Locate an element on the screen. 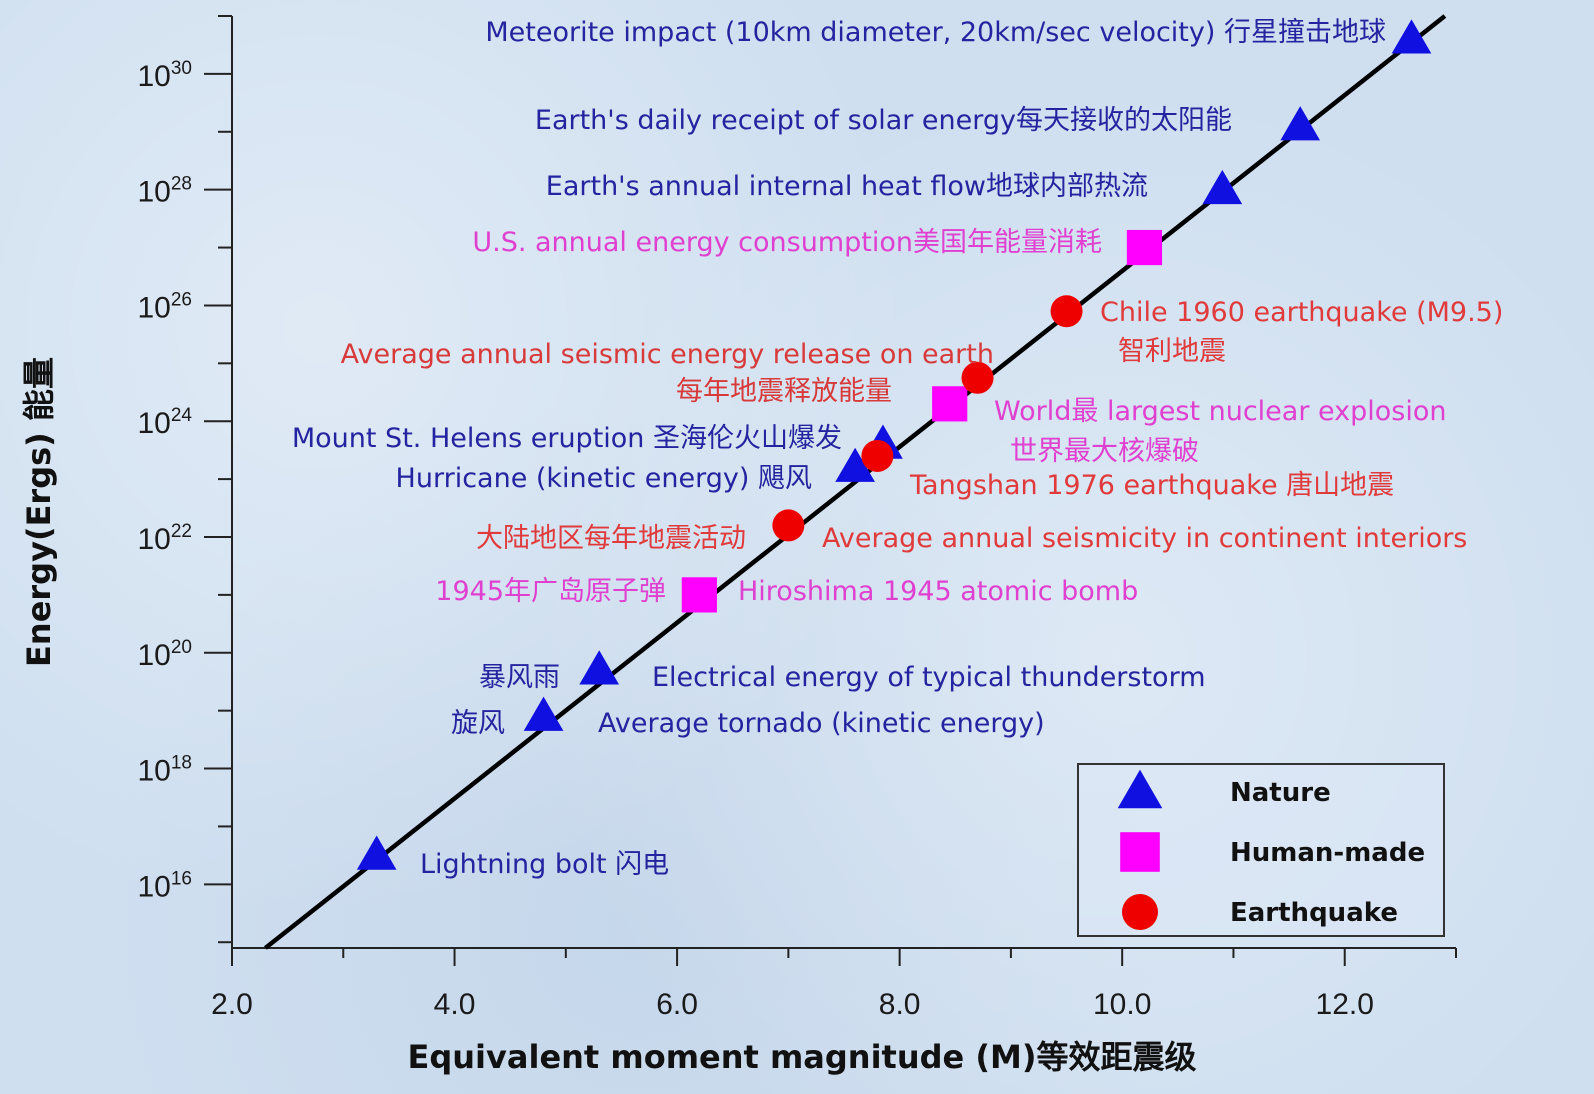  nature-triangle-legend-swatch is located at coordinates (1140, 789).